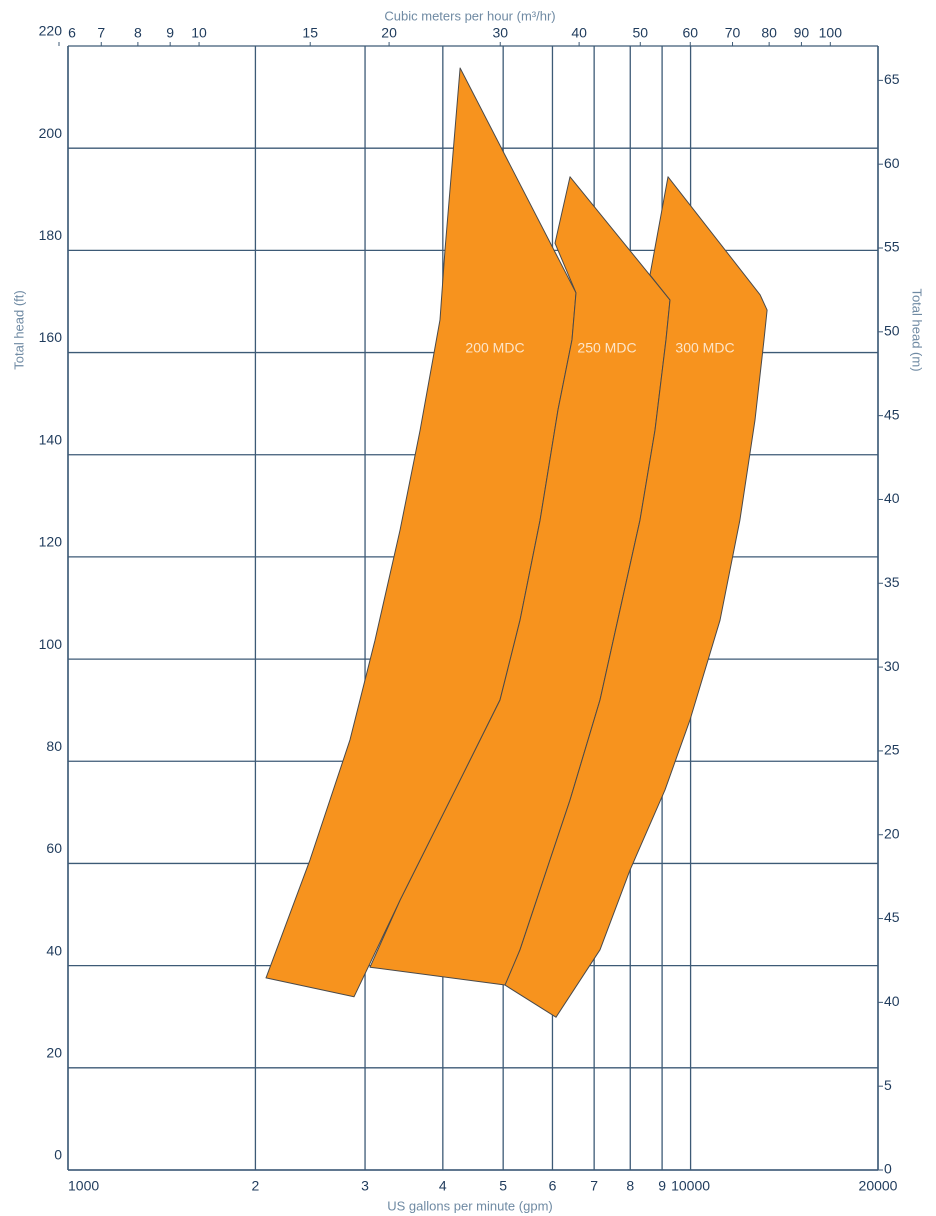 This screenshot has height=1216, width=936. Describe the element at coordinates (892, 331) in the screenshot. I see `y2-tick-label: 50` at that location.